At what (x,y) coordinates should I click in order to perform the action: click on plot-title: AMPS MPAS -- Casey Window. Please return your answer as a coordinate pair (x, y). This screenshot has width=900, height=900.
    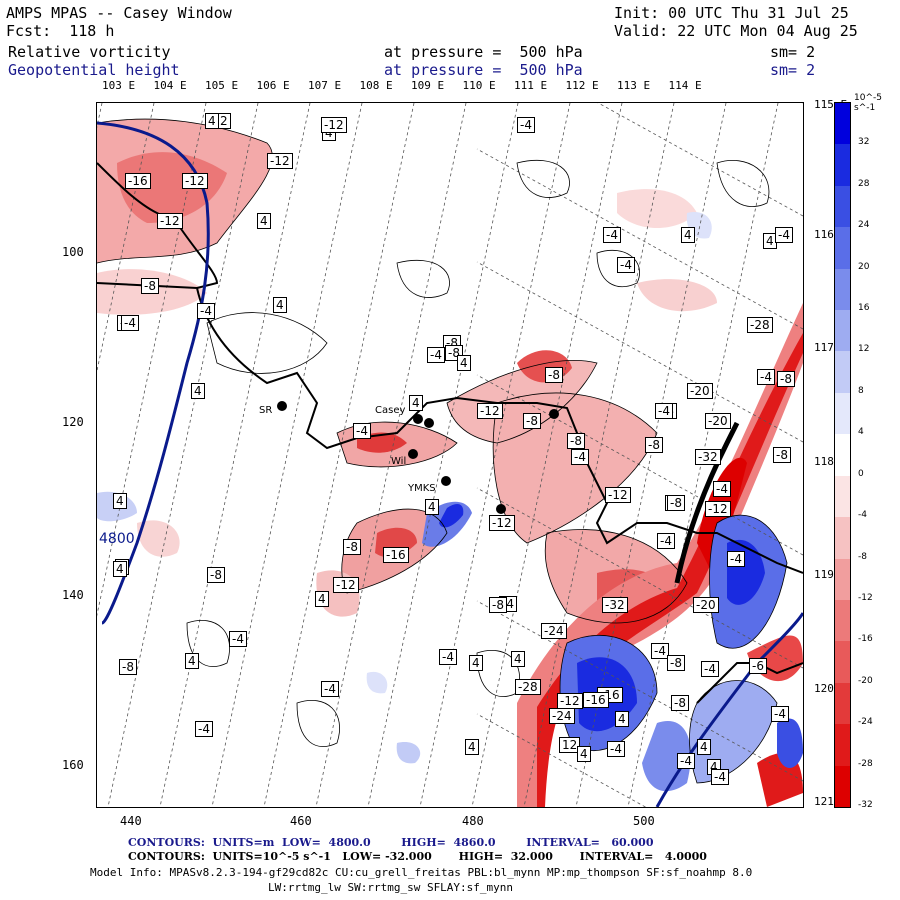
    Looking at the image, I should click on (119, 13).